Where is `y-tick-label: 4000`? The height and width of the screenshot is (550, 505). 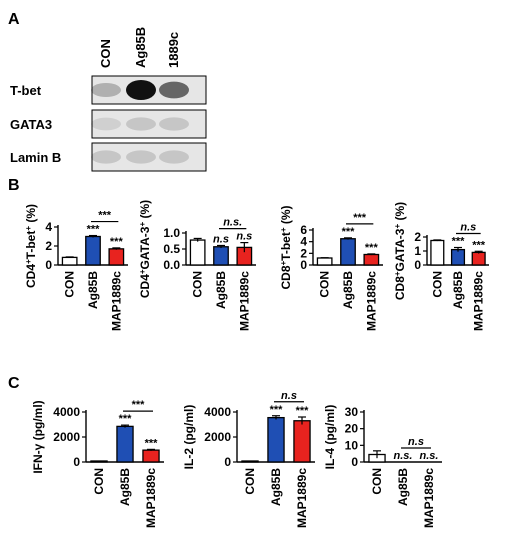
y-tick-label: 4000 is located at coordinates (217, 412).